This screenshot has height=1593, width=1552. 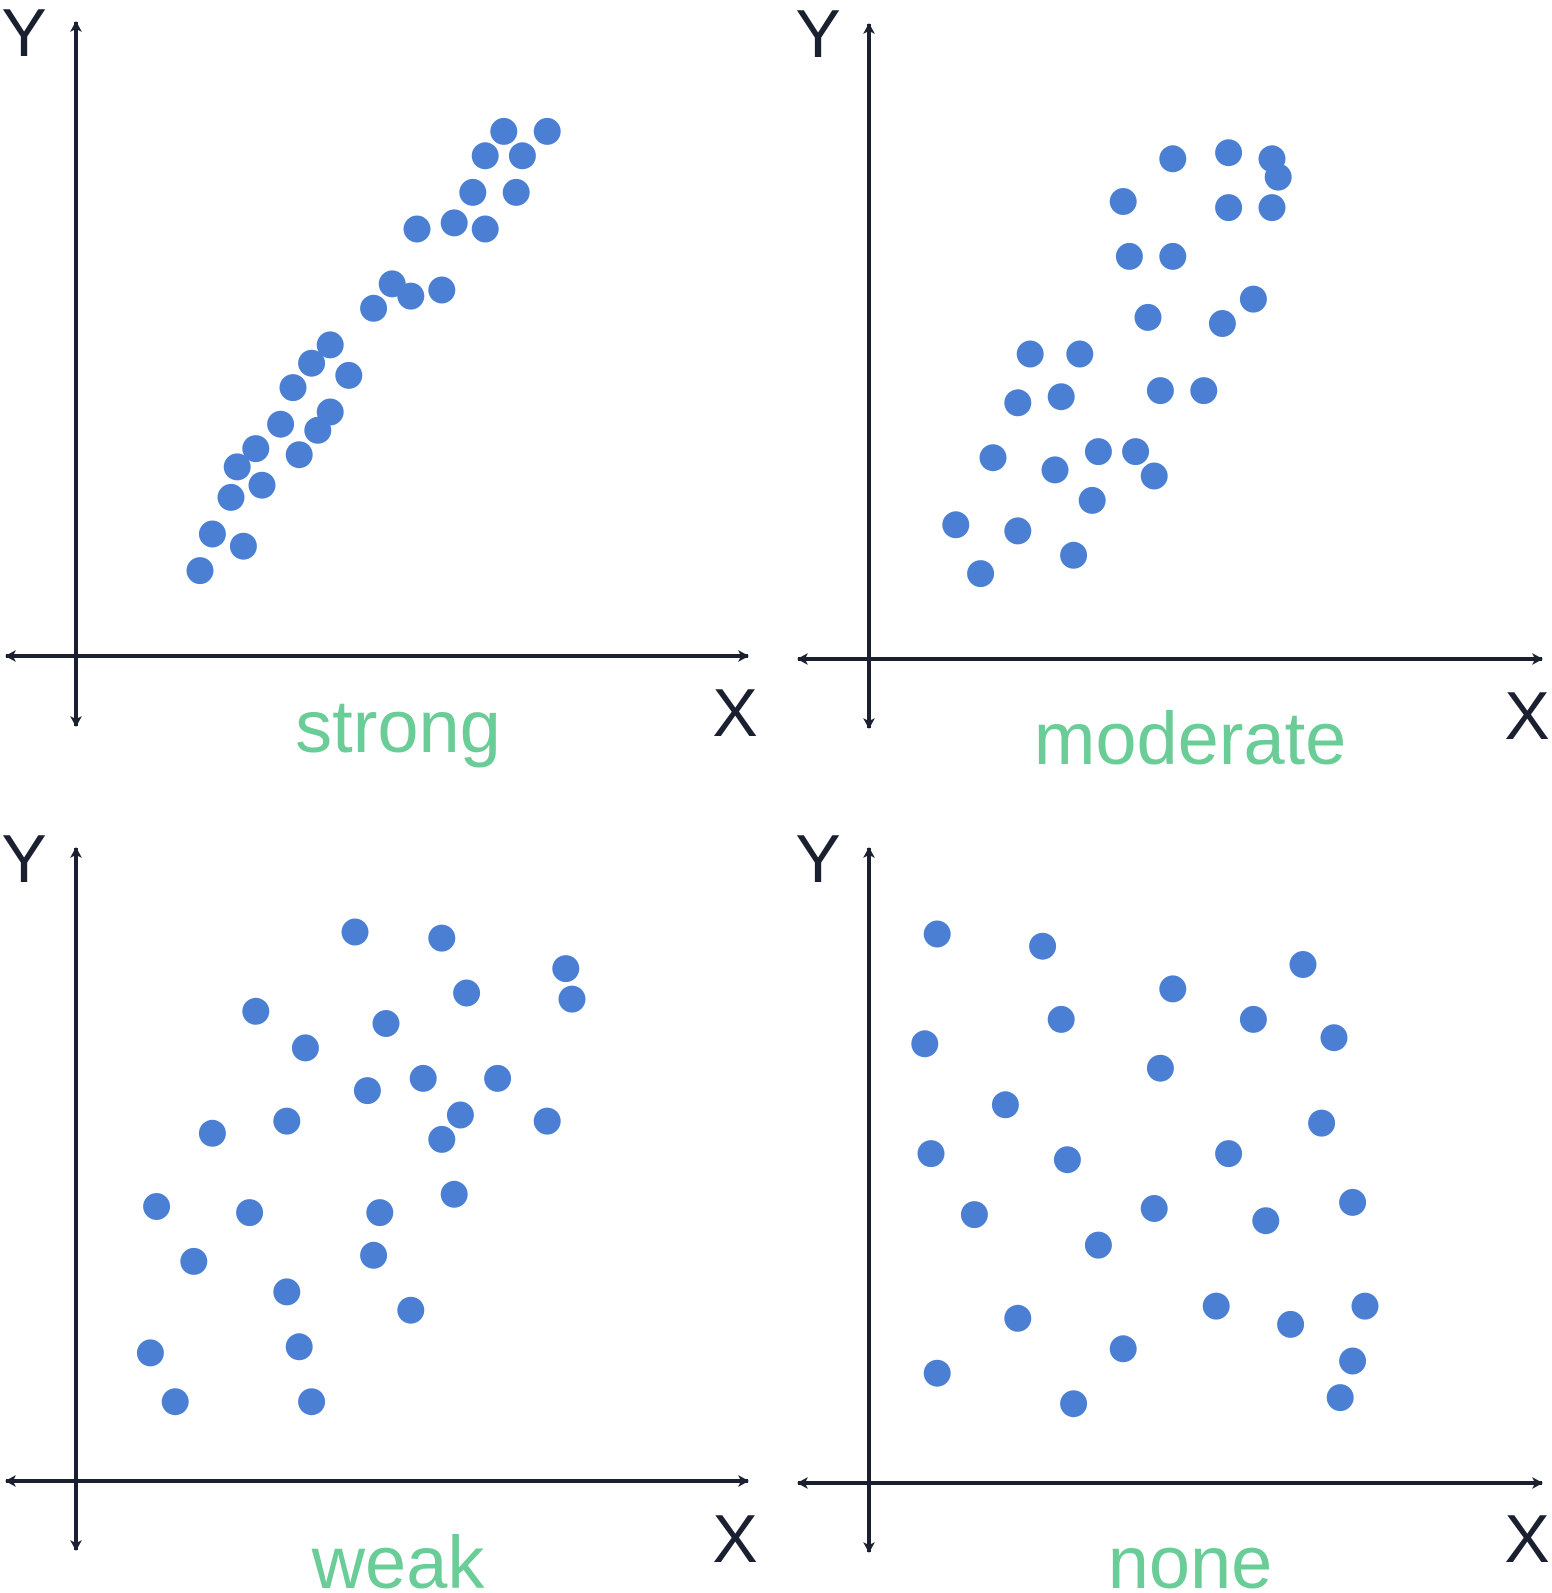 I want to click on correlation-caption: strong, so click(x=398, y=726).